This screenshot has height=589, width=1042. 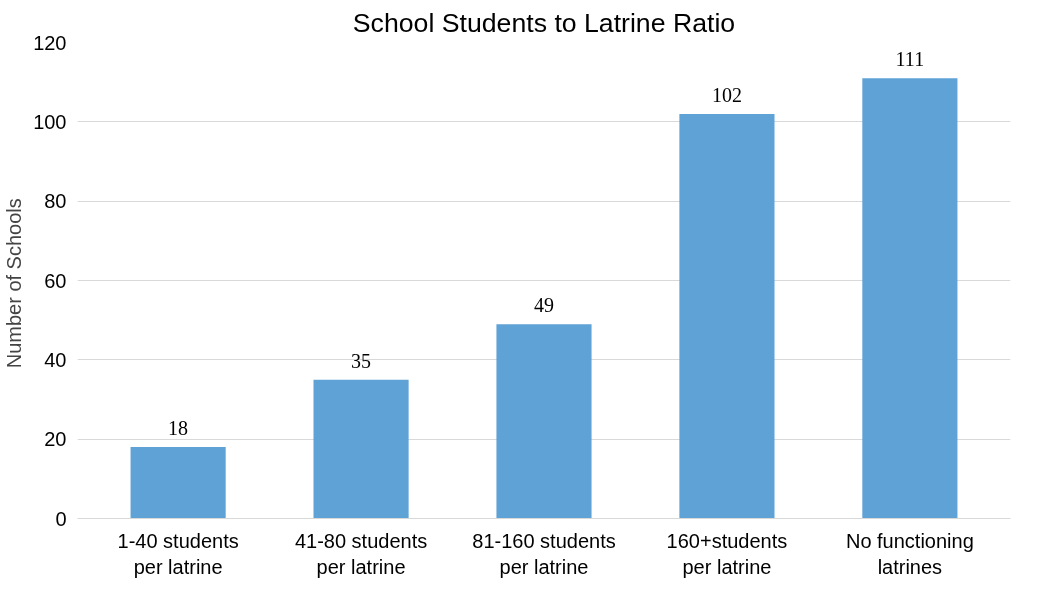 I want to click on y-tick-label: 20, so click(x=55, y=439).